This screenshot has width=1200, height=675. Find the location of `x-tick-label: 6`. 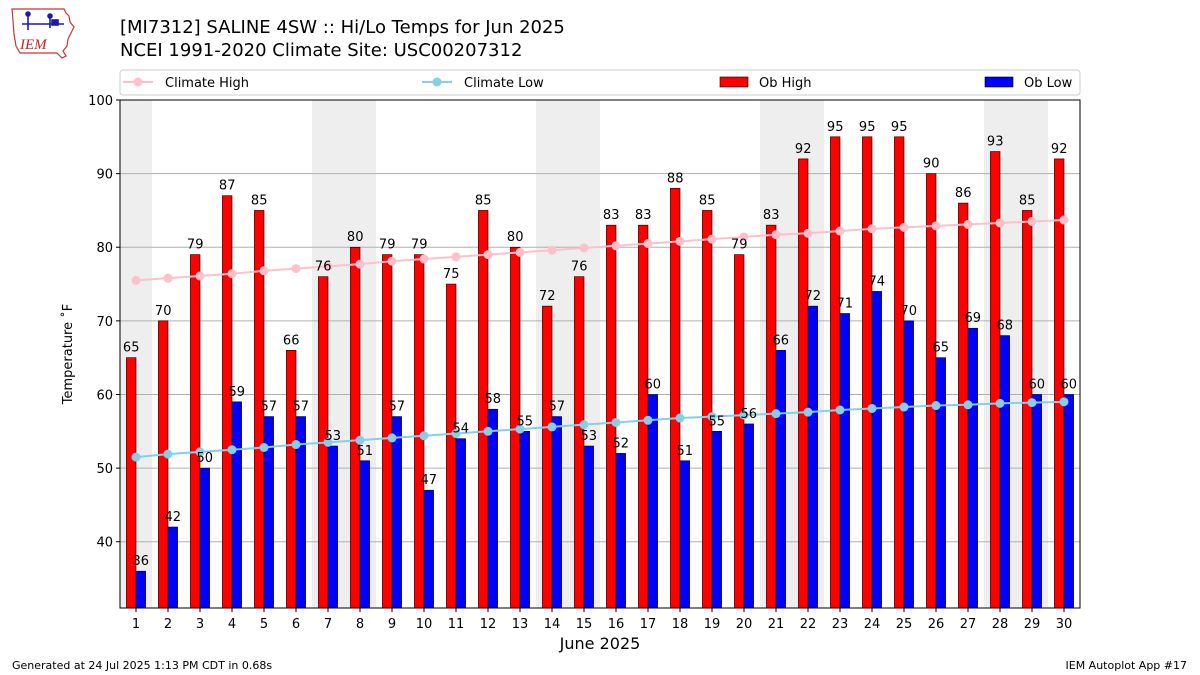

x-tick-label: 6 is located at coordinates (296, 624).